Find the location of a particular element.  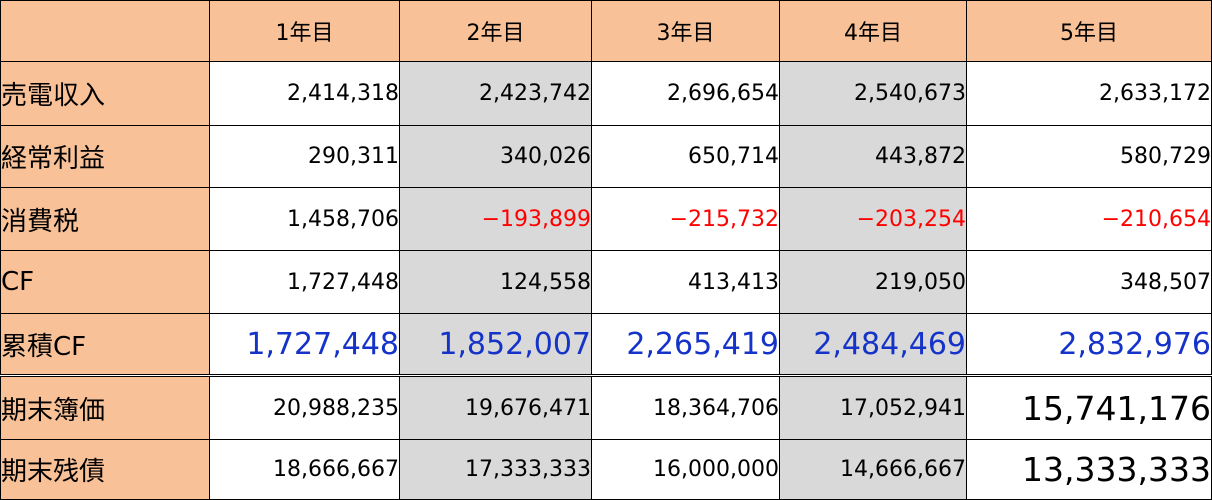

value-cell: 340,026 is located at coordinates (495, 156).